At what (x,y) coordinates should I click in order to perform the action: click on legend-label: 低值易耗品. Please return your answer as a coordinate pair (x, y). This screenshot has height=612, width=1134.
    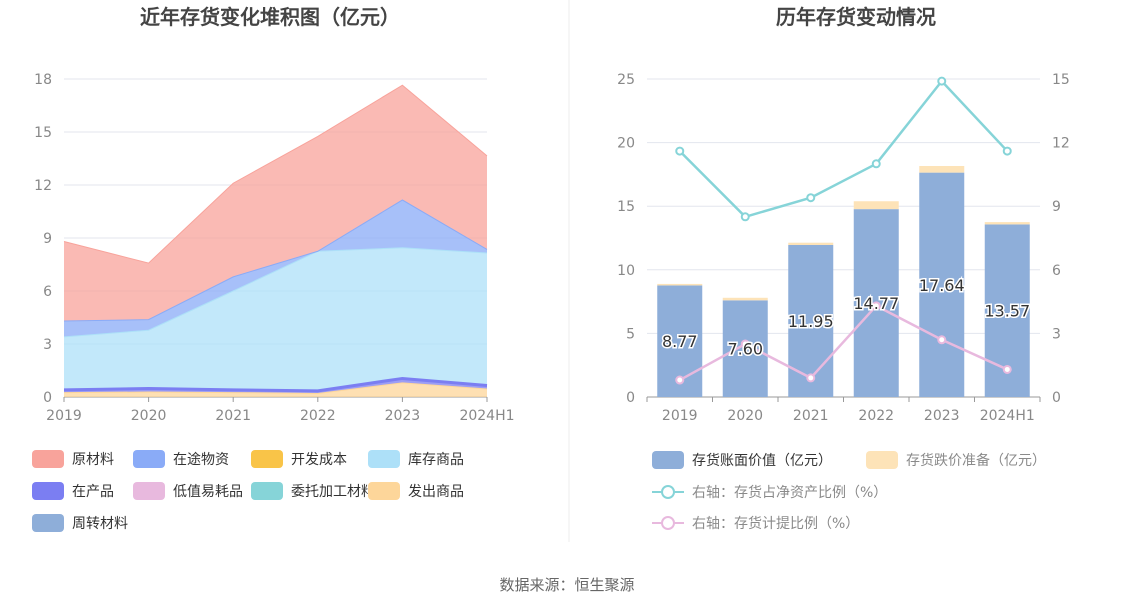
    Looking at the image, I should click on (208, 492).